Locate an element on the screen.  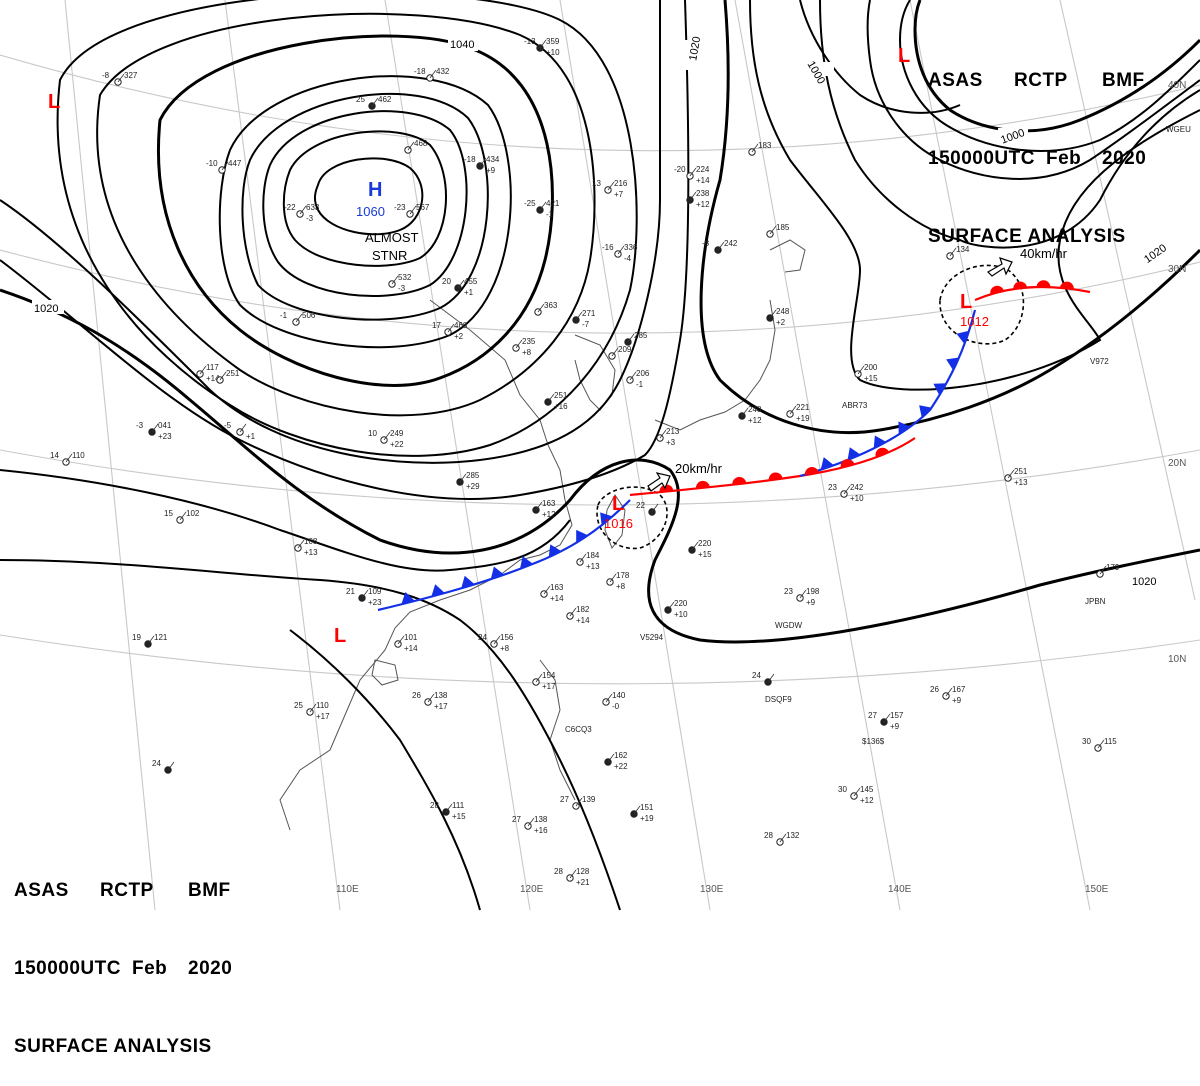
motion-arrow-icon is located at coordinates (659, 482).